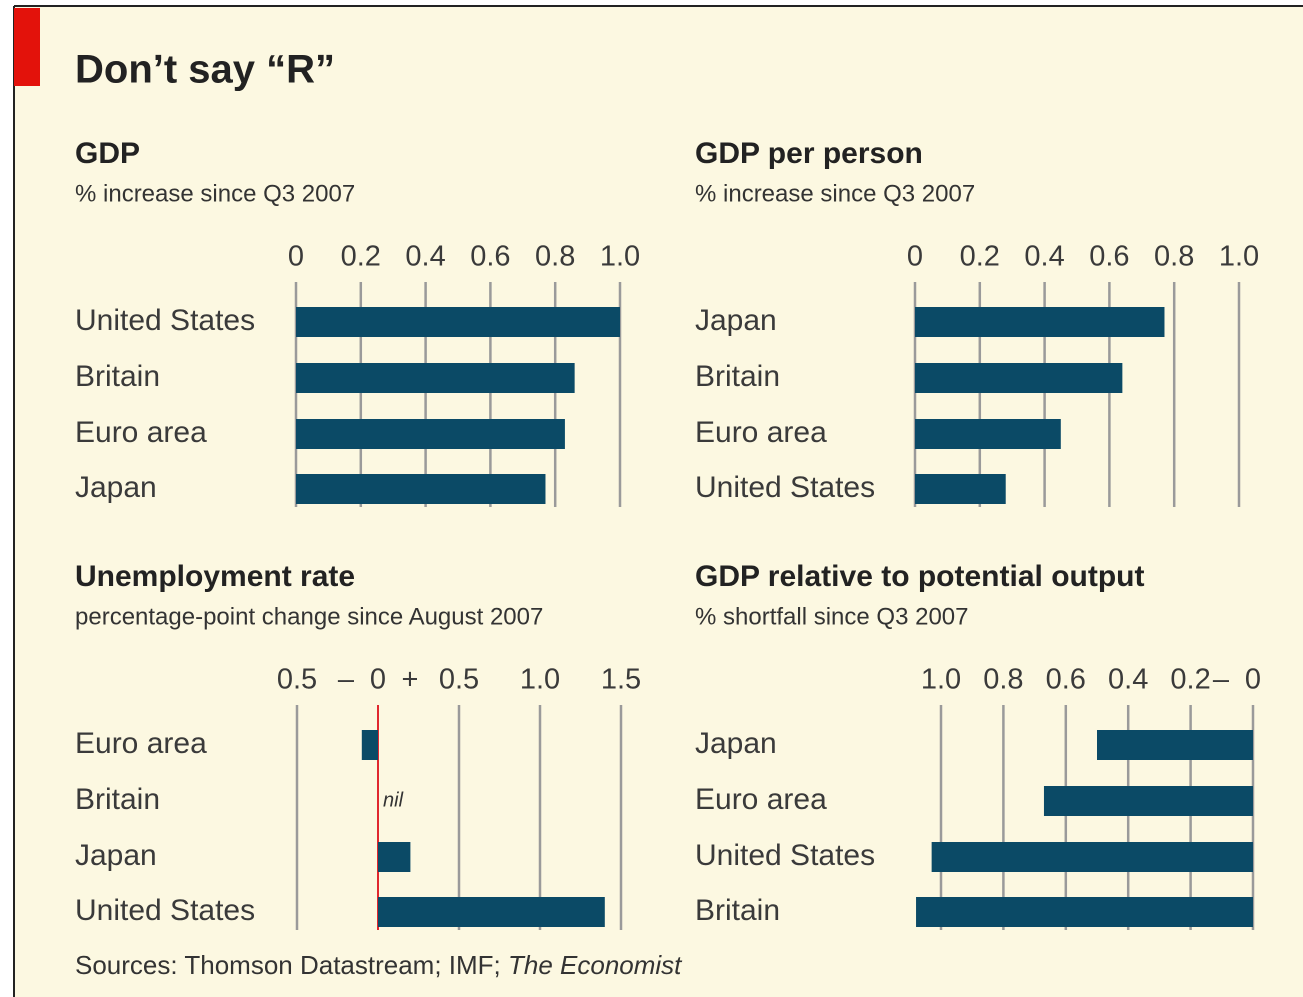 The width and height of the screenshot is (1303, 997). Describe the element at coordinates (809, 153) in the screenshot. I see `panel-title: GDP per person` at that location.